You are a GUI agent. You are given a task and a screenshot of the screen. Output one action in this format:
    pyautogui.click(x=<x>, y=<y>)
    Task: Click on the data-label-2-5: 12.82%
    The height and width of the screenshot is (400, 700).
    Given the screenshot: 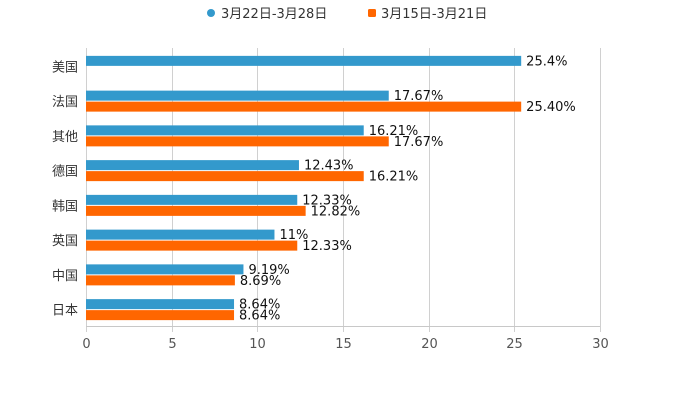 What is the action you would take?
    pyautogui.click(x=336, y=211)
    